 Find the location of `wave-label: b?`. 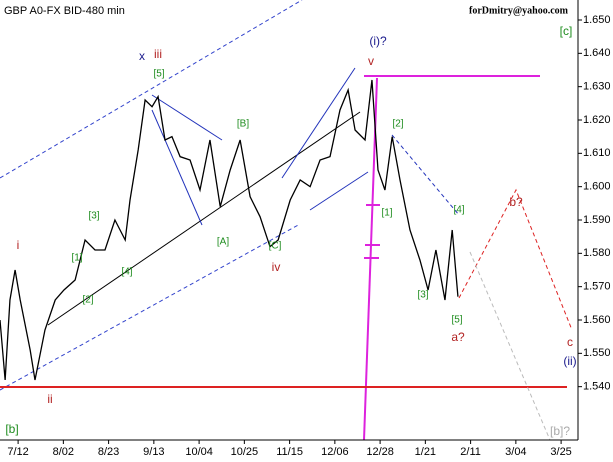

wave-label: b? is located at coordinates (516, 202).